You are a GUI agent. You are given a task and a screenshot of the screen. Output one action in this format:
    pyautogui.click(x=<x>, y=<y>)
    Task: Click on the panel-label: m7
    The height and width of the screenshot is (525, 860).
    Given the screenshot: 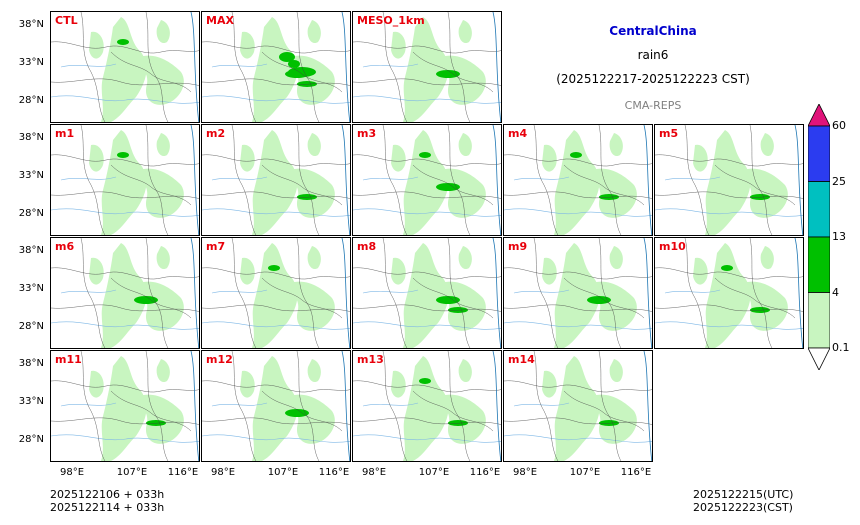 What is the action you would take?
    pyautogui.click(x=216, y=246)
    